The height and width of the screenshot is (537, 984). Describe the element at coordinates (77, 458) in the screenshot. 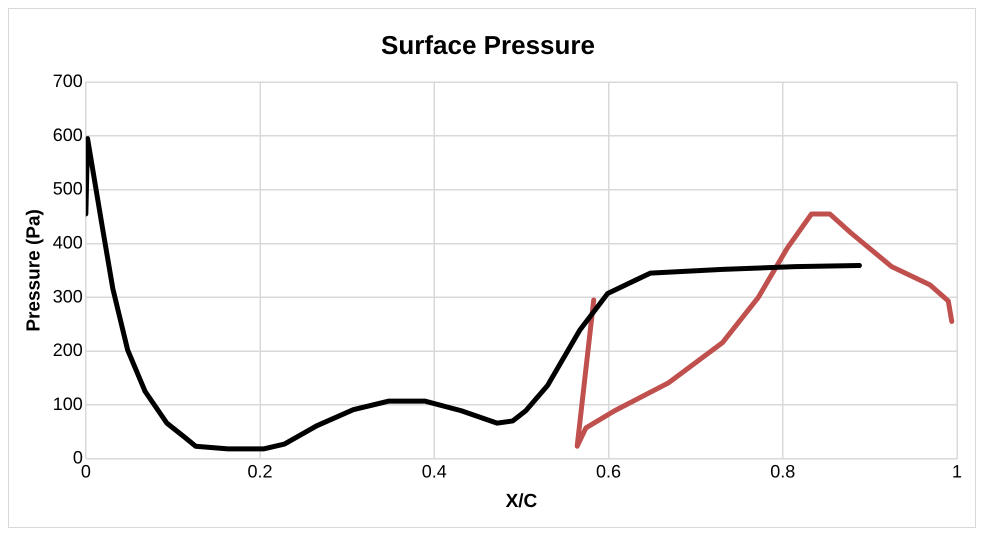

I see `y-tick-label: 0` at that location.